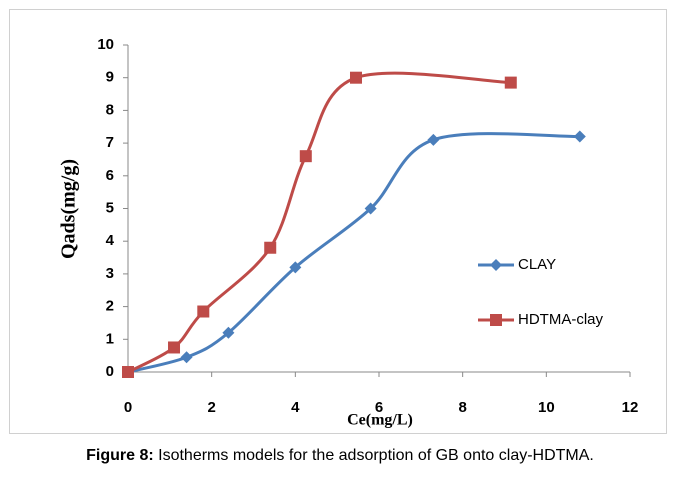 This screenshot has height=482, width=681. What do you see at coordinates (110, 77) in the screenshot?
I see `y-tick-label: 9` at bounding box center [110, 77].